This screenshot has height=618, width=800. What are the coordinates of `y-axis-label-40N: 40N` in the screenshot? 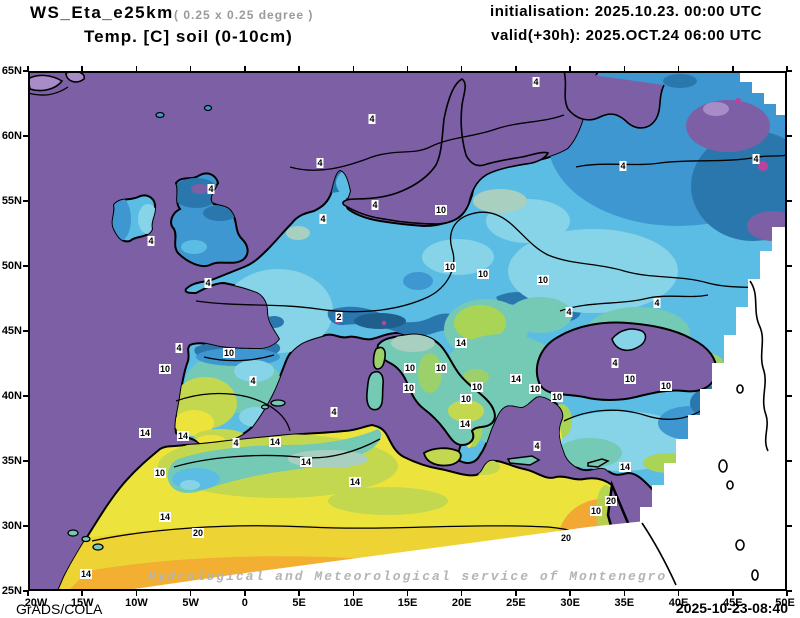 It's located at (11, 396).